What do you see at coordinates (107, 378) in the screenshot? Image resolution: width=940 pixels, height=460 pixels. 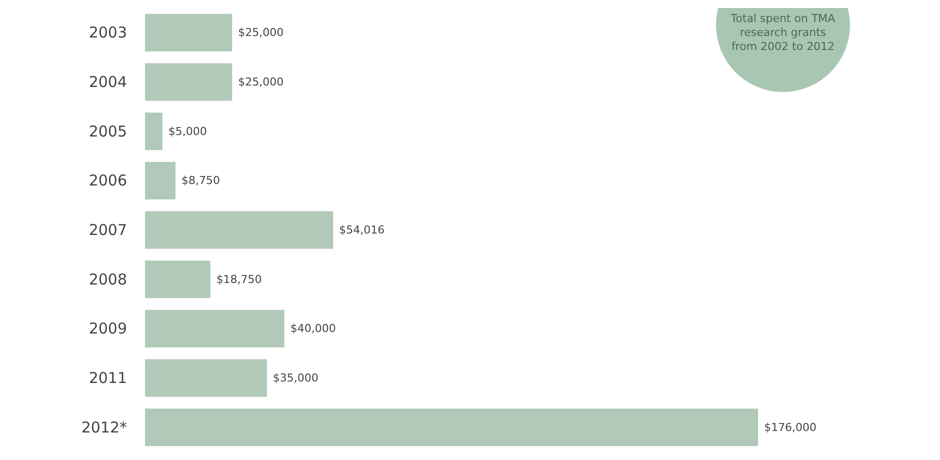 I see `y-tick-label: 2011` at bounding box center [107, 378].